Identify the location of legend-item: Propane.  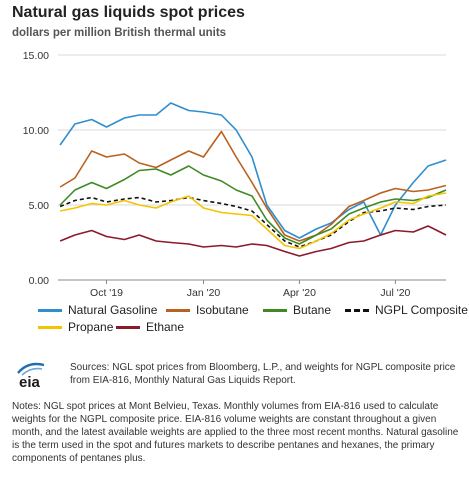
(75, 327).